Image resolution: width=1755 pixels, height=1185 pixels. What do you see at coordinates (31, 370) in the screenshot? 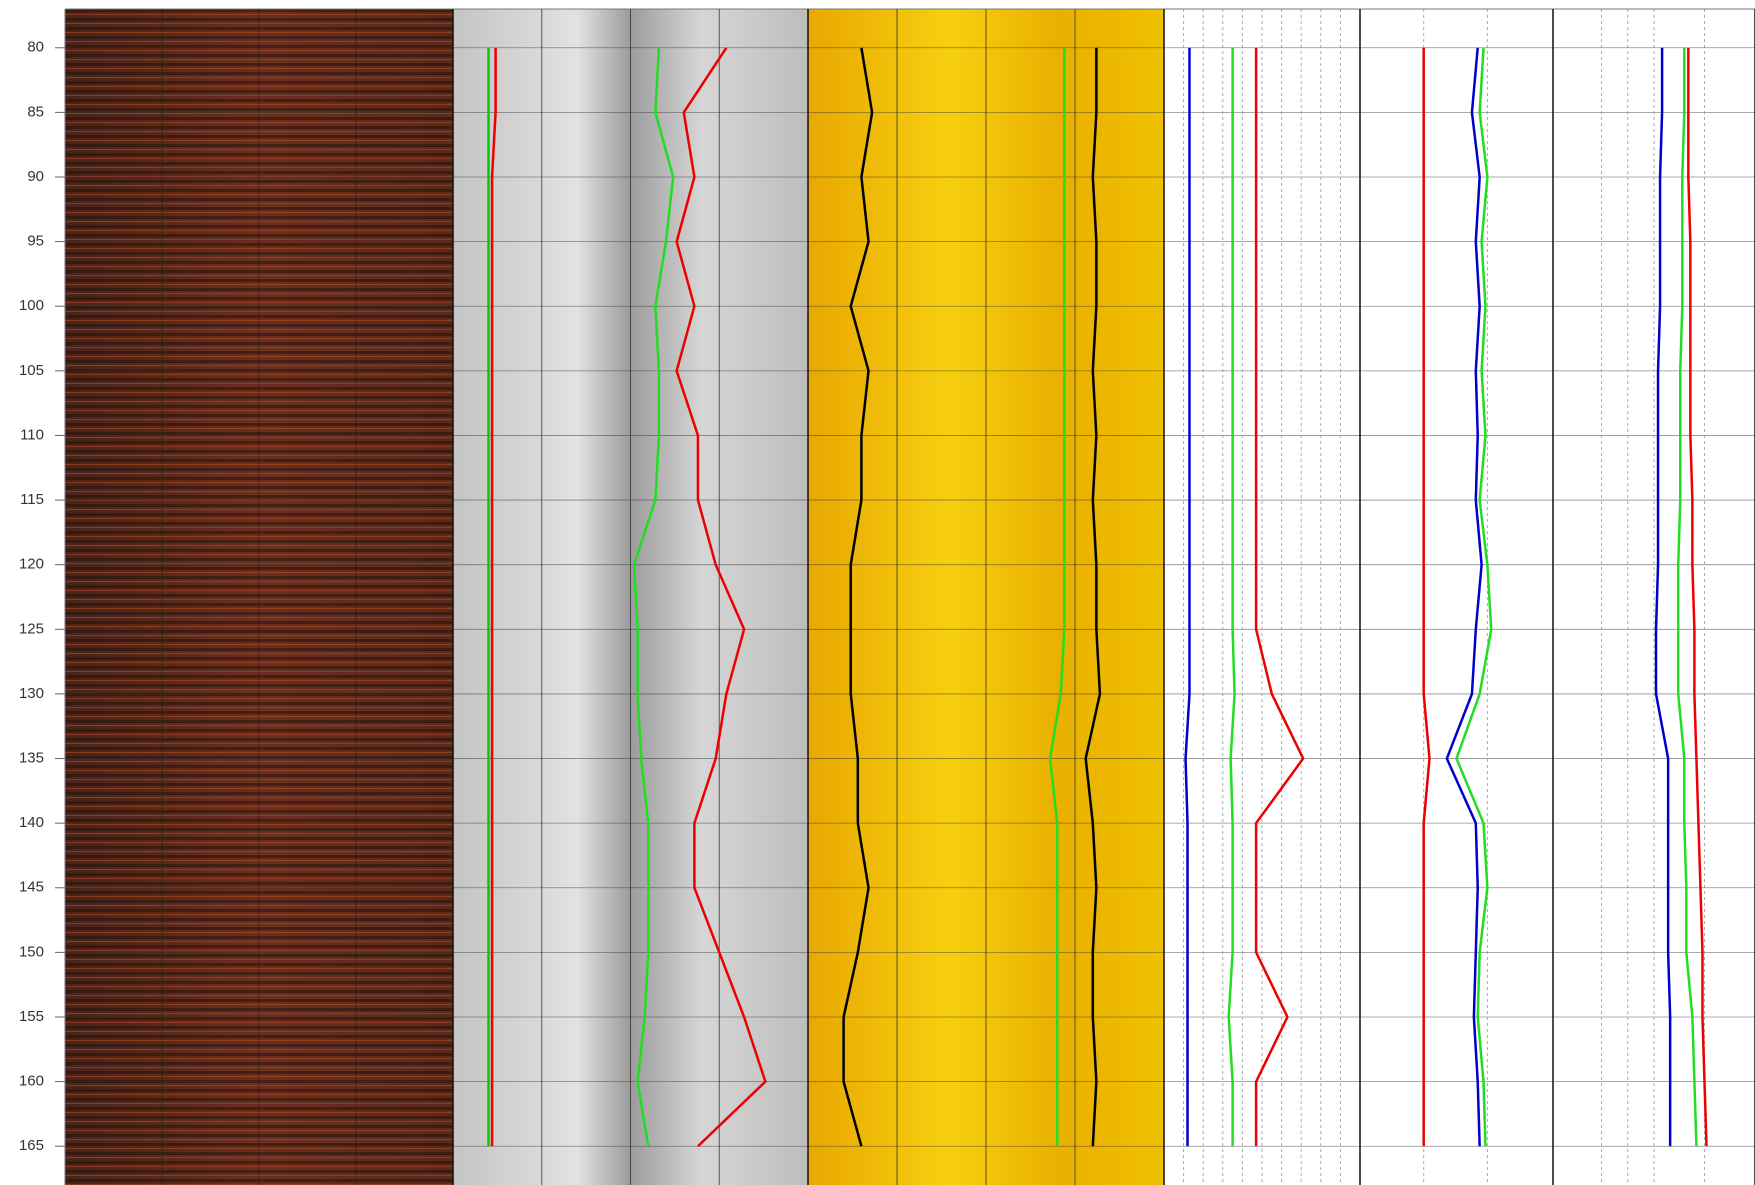
I see `y-tick-label: 105` at bounding box center [31, 370].